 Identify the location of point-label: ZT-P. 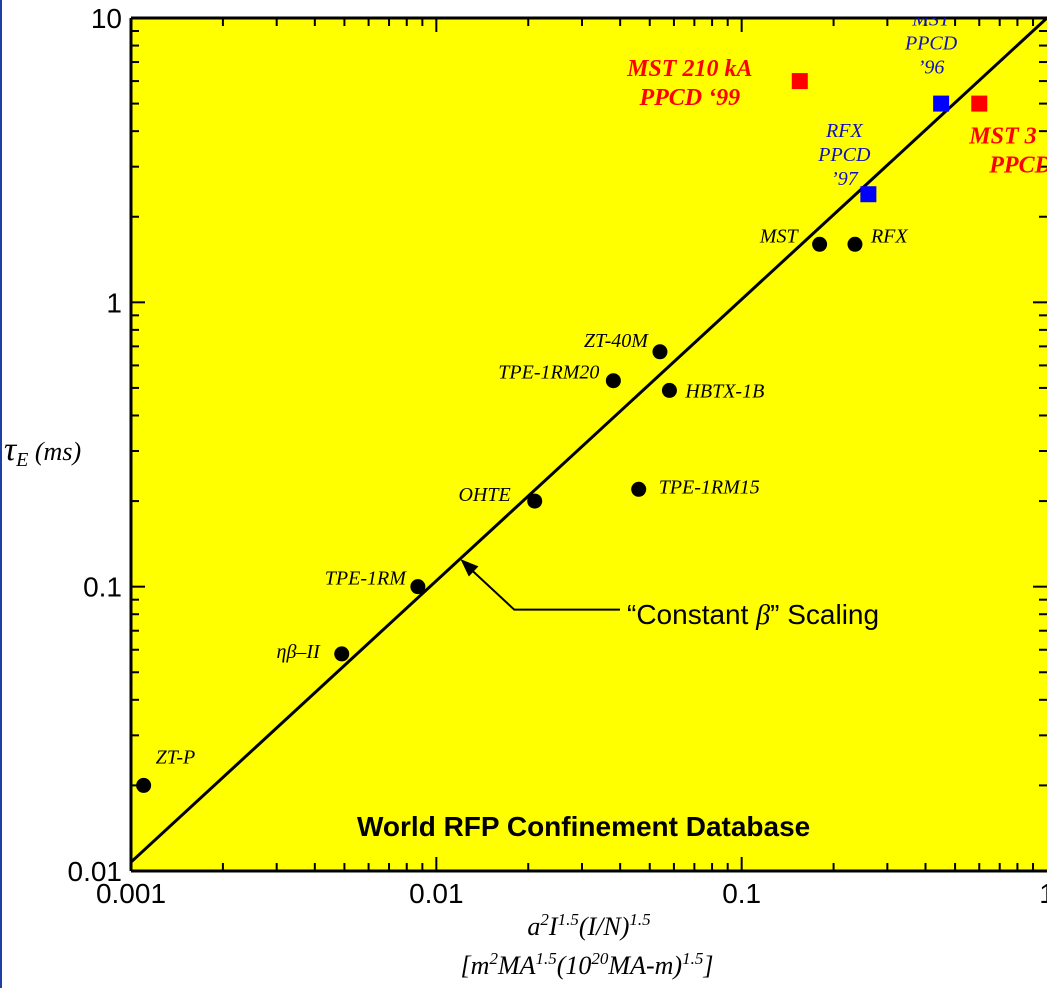
(176, 757).